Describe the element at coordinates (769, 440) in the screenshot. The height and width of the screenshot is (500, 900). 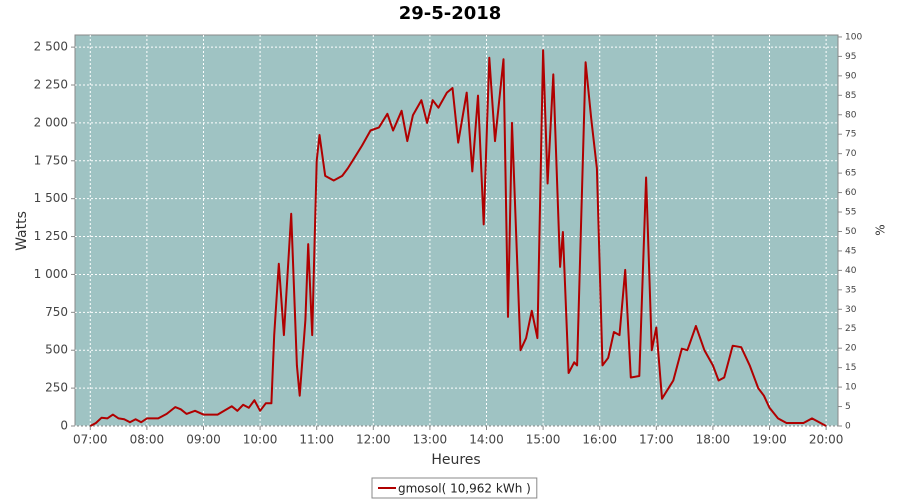
I see `x-tick-label: 19:00` at that location.